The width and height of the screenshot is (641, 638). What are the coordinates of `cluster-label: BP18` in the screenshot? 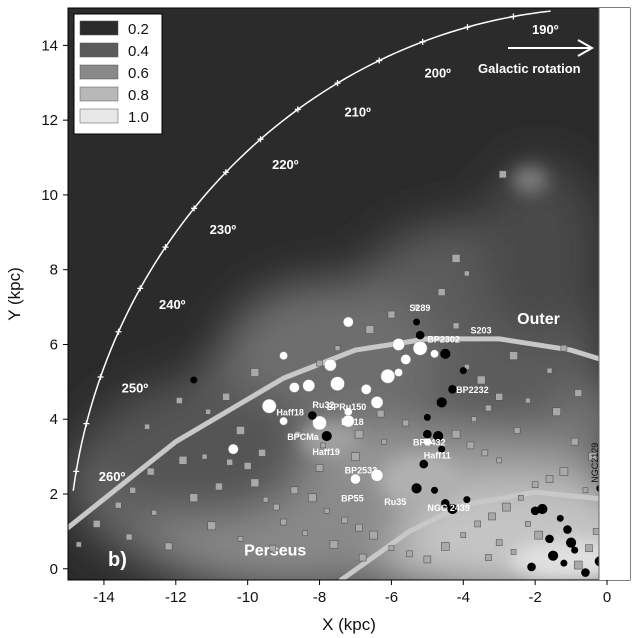 It's located at (352, 422).